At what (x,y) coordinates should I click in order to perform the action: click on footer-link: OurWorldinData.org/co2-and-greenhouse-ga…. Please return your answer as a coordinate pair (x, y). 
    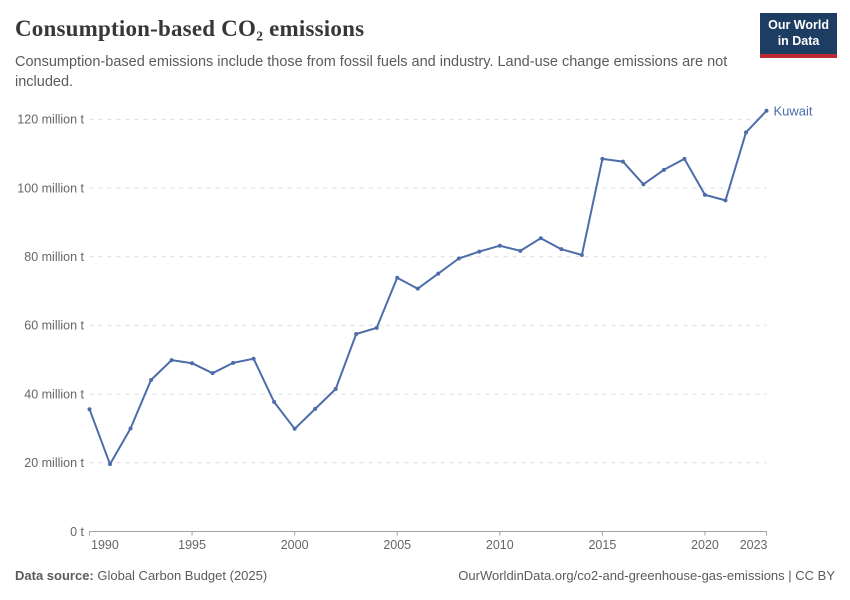
    Looking at the image, I should click on (646, 575).